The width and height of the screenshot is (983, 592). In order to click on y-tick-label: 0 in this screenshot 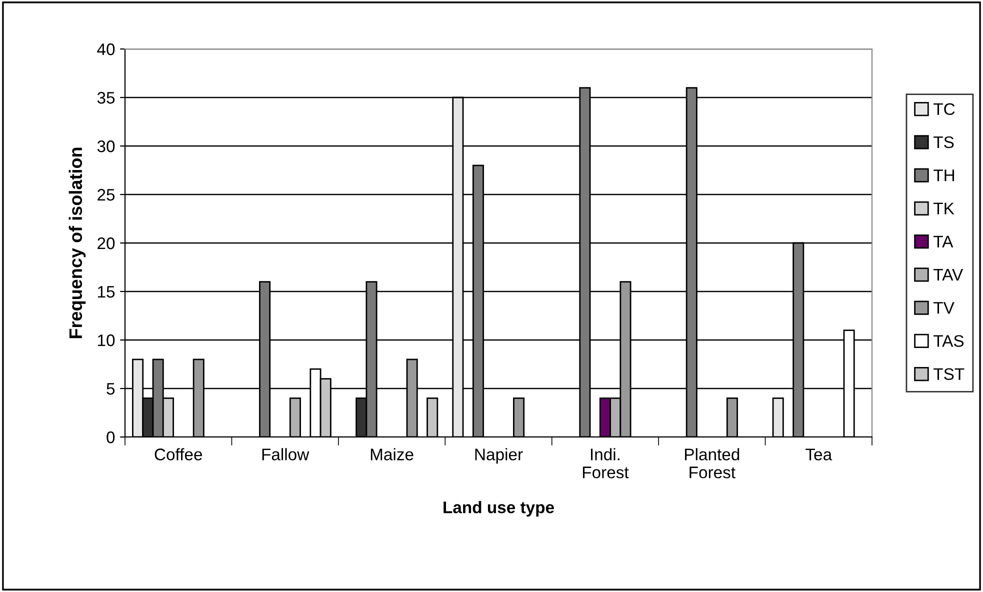, I will do `click(110, 437)`.